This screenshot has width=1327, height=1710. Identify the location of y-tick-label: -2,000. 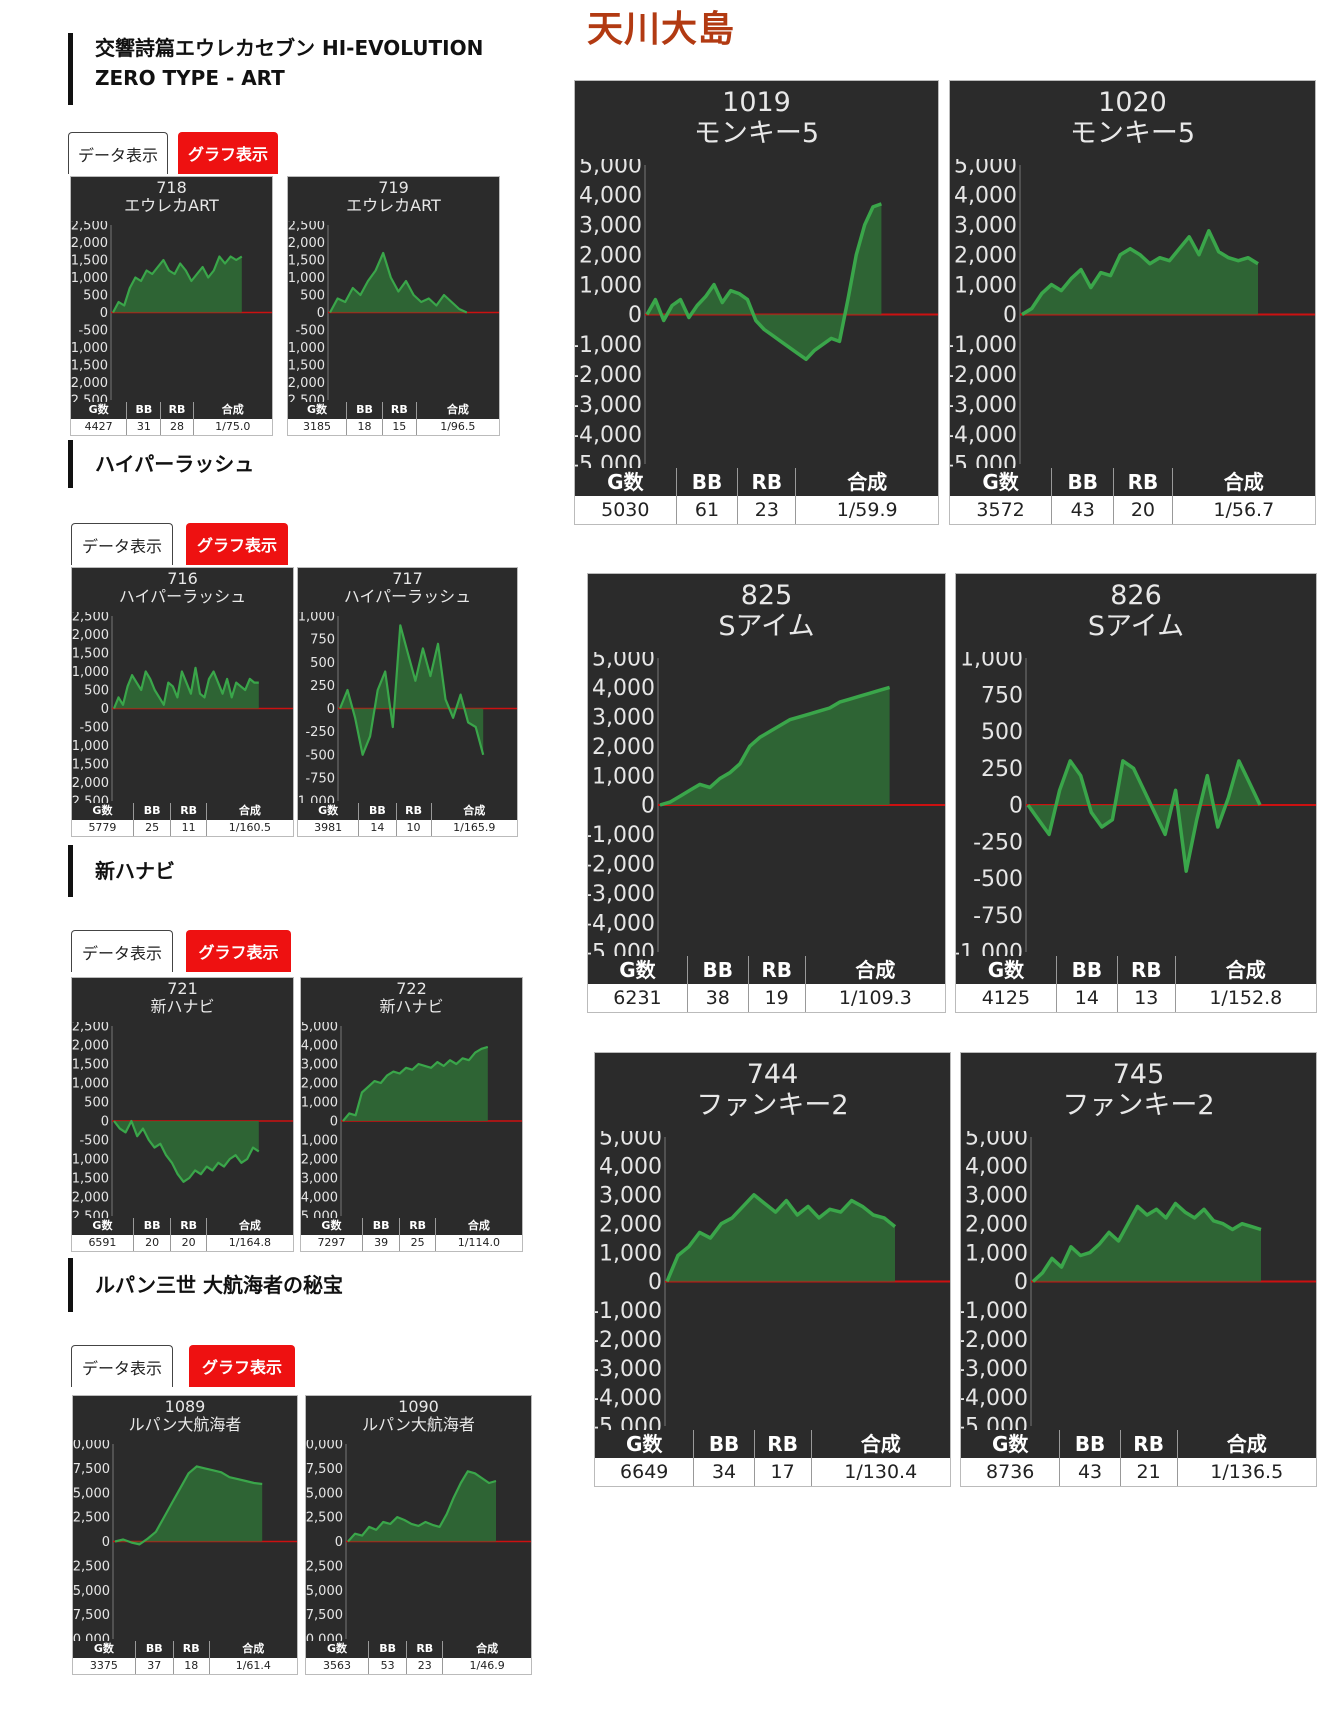
(994, 1340).